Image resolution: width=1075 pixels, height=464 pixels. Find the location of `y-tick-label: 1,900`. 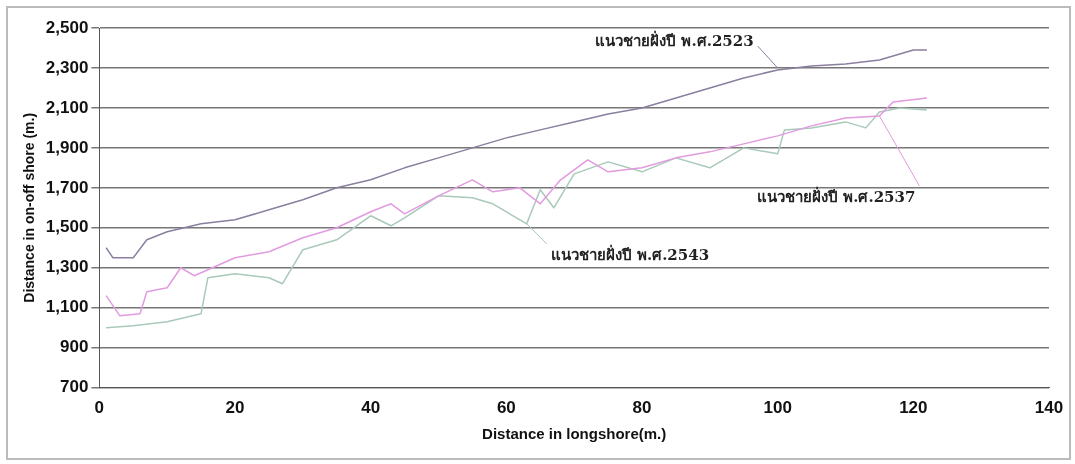

y-tick-label: 1,900 is located at coordinates (67, 147).